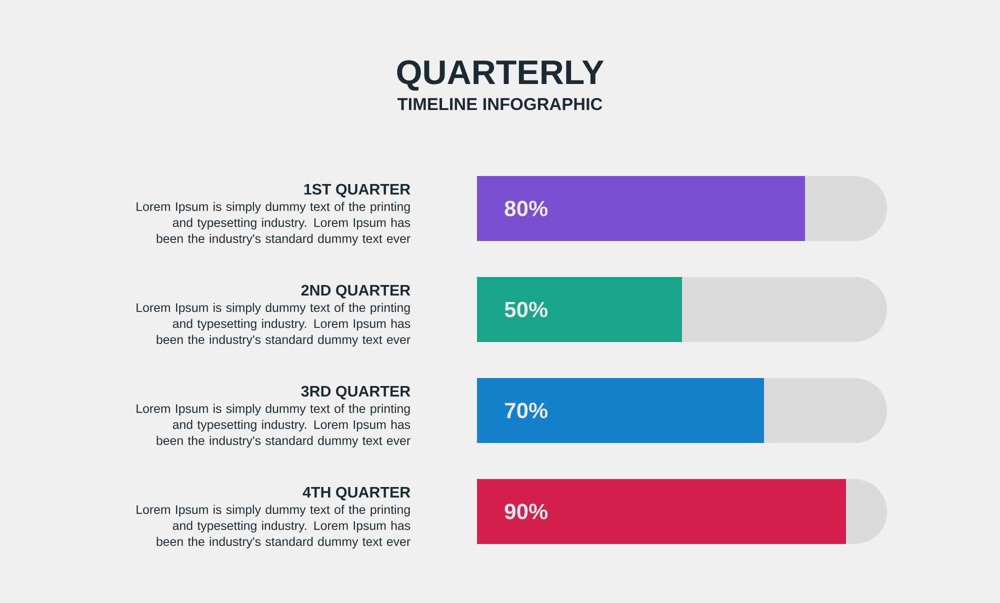 The width and height of the screenshot is (1000, 603). Describe the element at coordinates (500, 75) in the screenshot. I see `chart-title: QUARTERLY` at that location.